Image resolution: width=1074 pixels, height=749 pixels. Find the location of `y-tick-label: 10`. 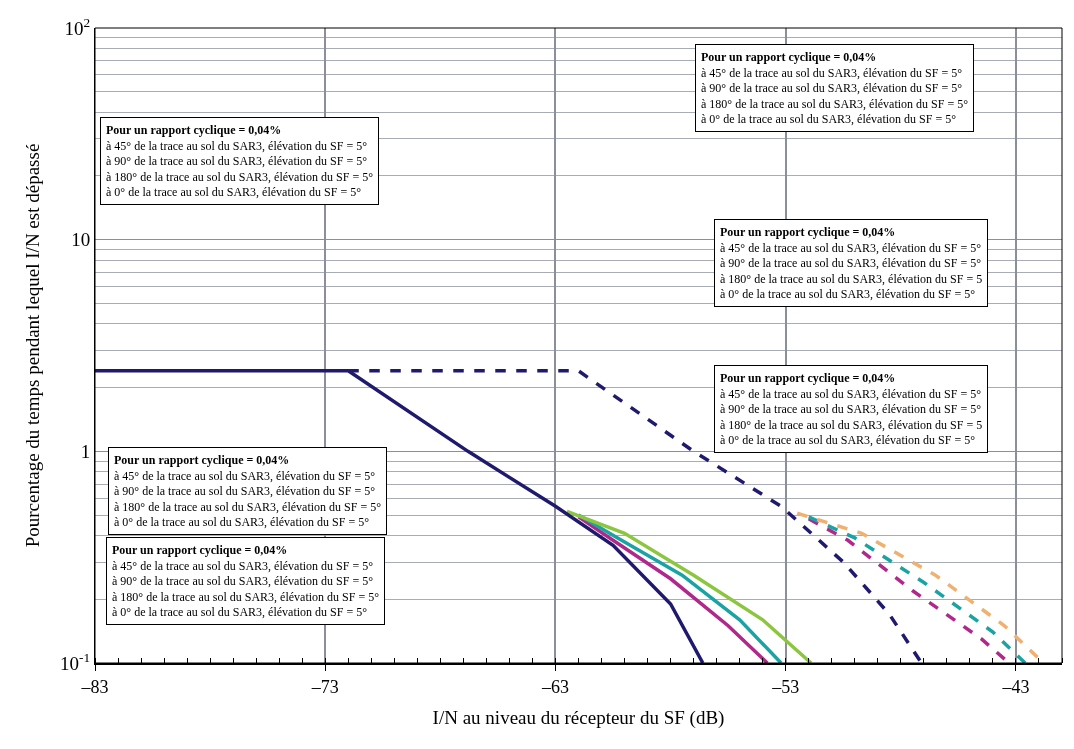

y-tick-label: 10 is located at coordinates (81, 240).